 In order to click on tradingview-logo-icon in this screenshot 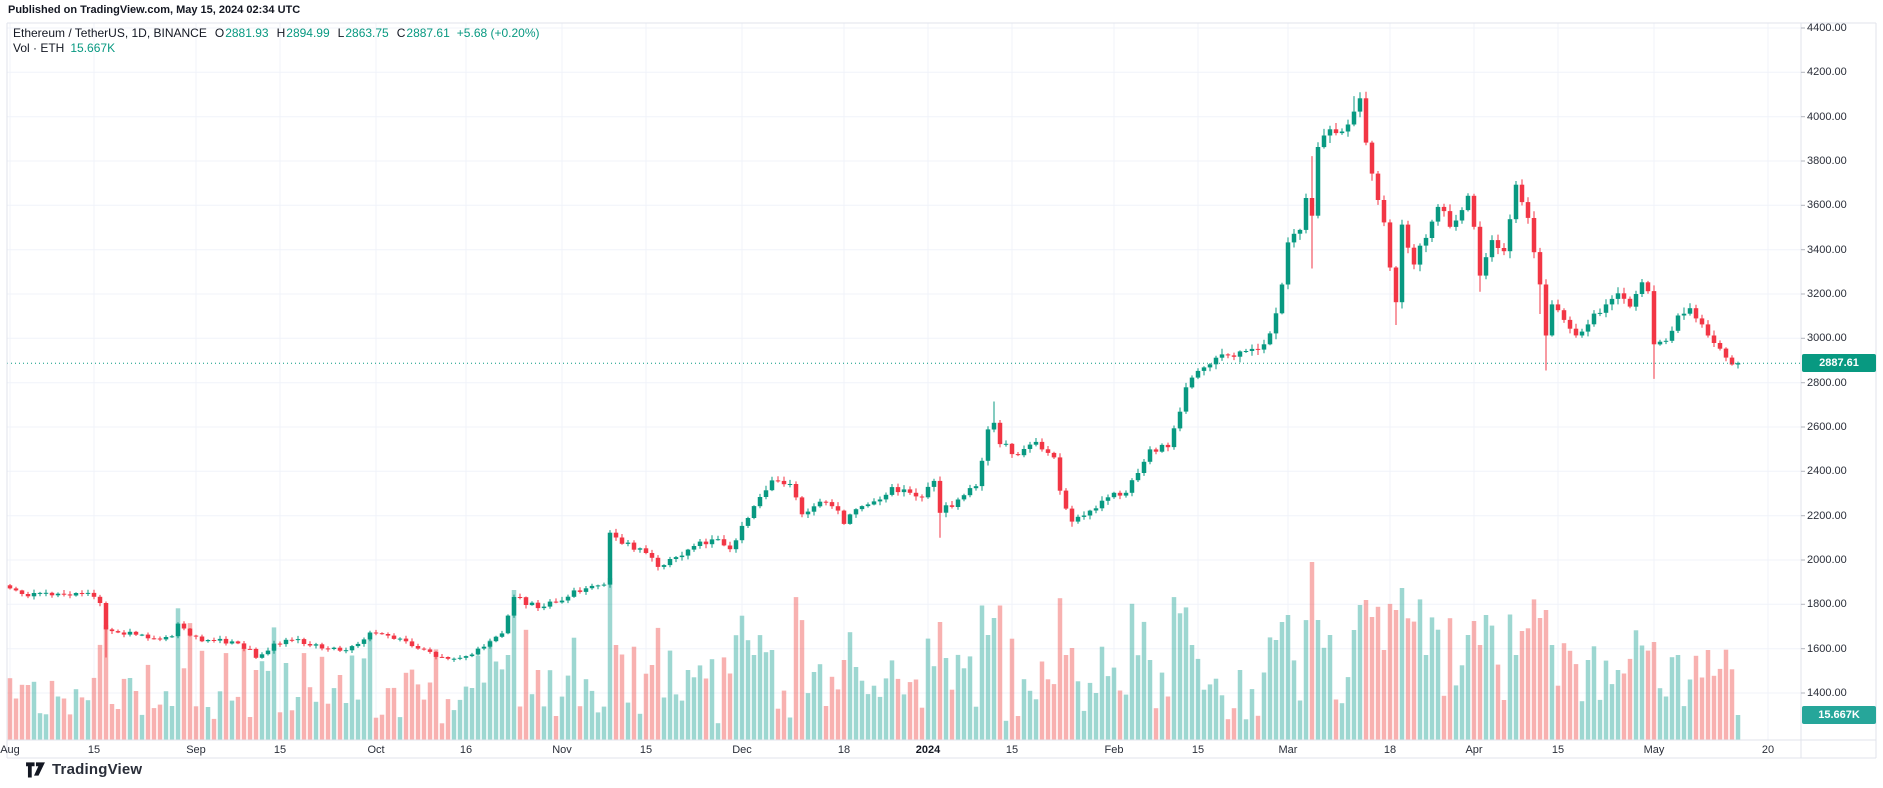, I will do `click(35, 770)`.